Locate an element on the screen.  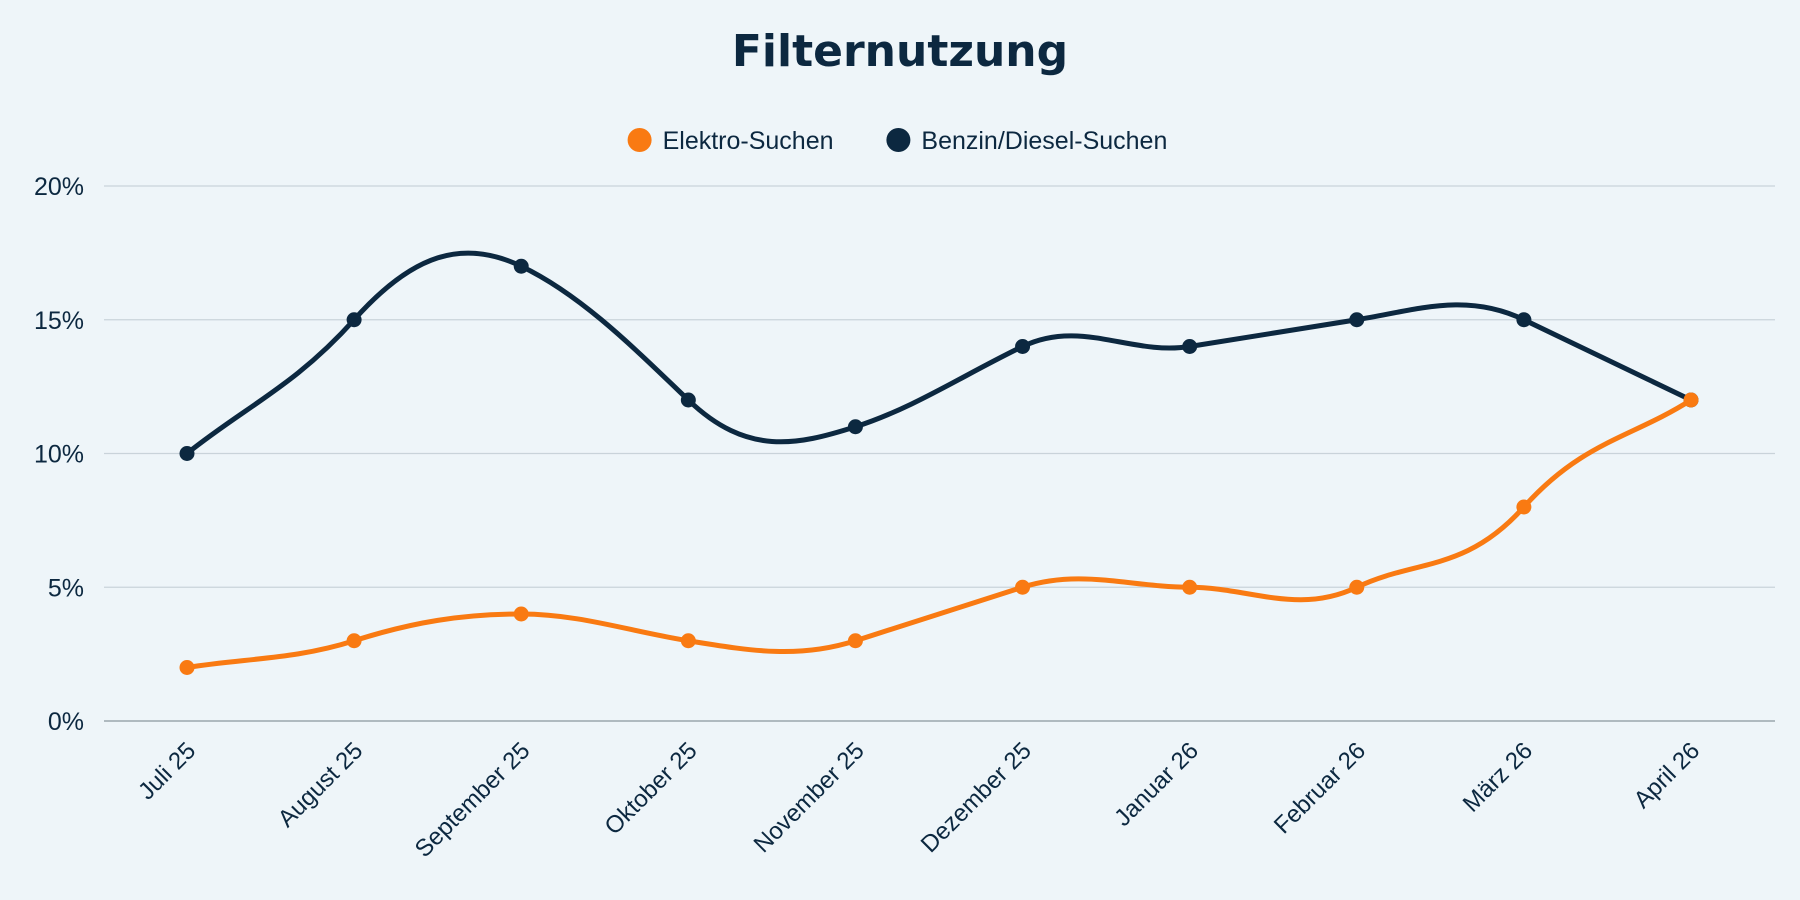
y-tick-label: 5% is located at coordinates (66, 588).